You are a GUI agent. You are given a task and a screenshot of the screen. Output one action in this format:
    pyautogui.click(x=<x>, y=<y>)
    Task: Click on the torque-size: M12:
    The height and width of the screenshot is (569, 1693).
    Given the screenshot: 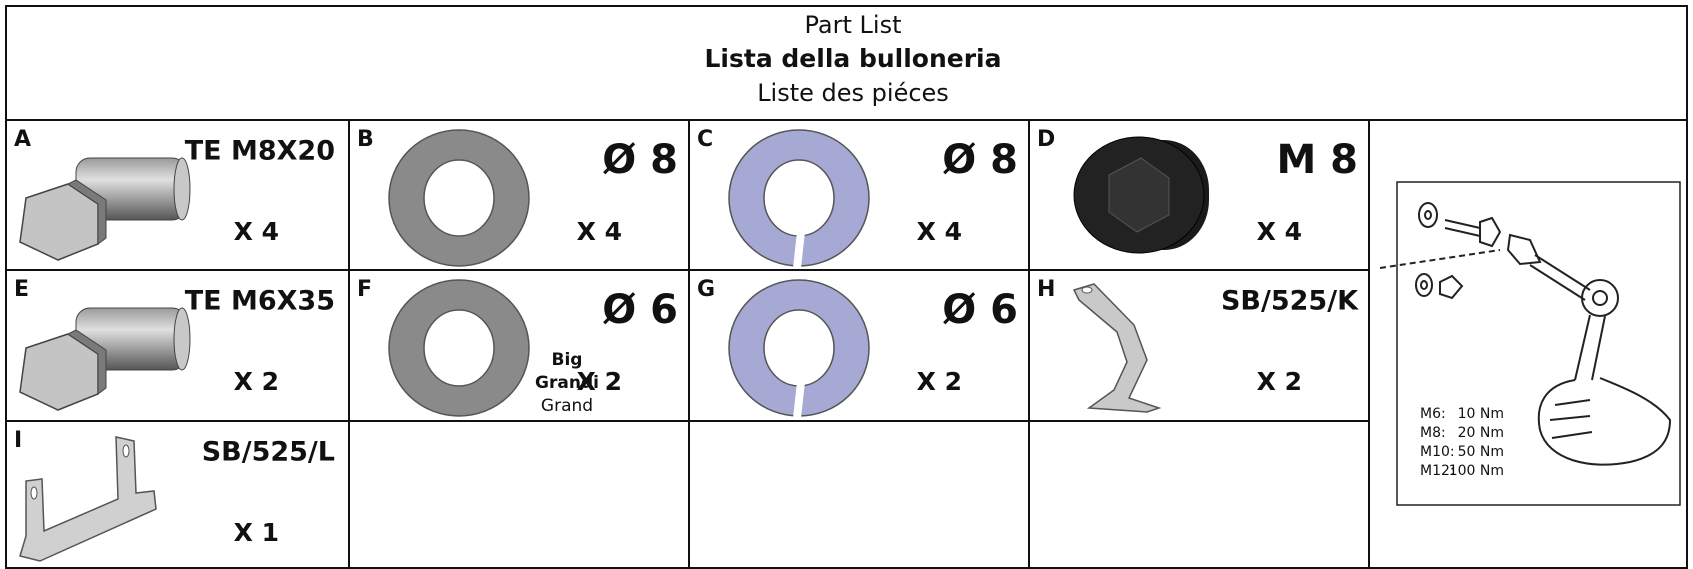 What is the action you would take?
    pyautogui.click(x=1437, y=471)
    